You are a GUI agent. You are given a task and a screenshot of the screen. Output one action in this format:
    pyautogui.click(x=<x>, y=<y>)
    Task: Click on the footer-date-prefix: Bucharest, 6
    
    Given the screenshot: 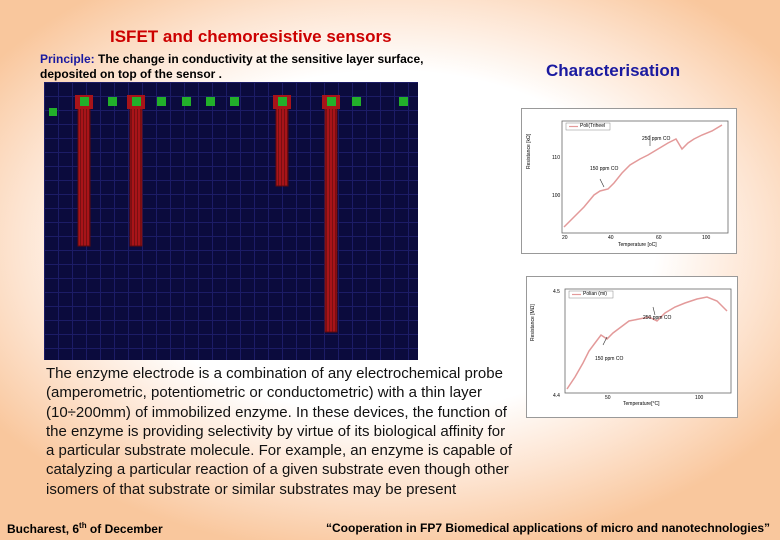 What is the action you would take?
    pyautogui.click(x=43, y=529)
    